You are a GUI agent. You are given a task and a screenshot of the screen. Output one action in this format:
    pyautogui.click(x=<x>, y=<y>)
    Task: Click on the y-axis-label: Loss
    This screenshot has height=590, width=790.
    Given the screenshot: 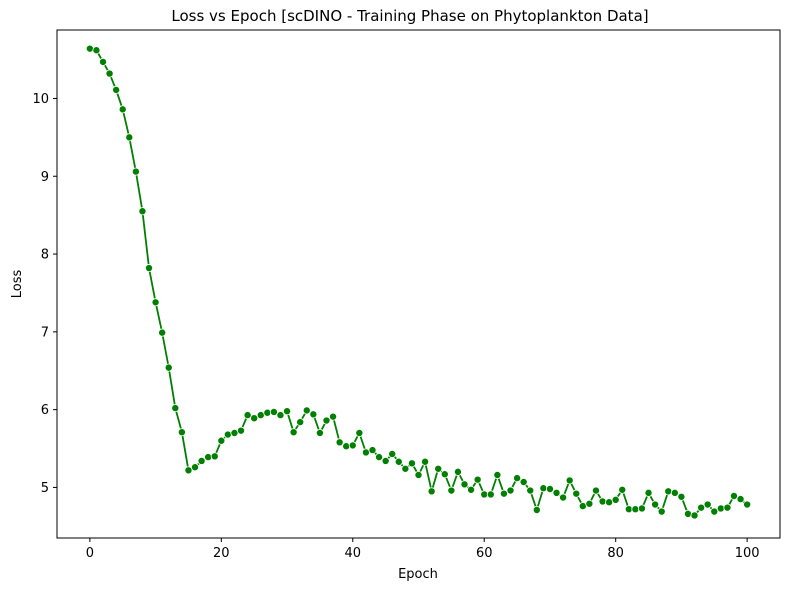 What is the action you would take?
    pyautogui.click(x=17, y=284)
    